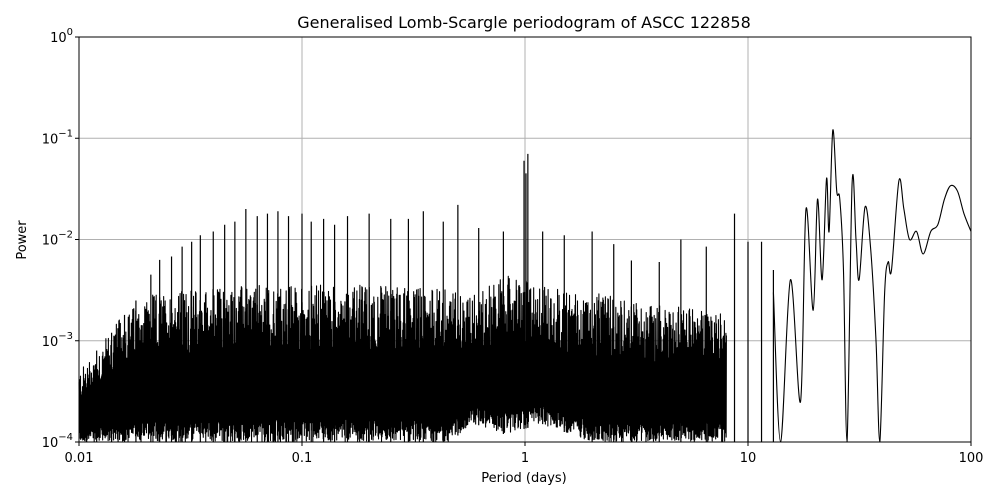 The image size is (1000, 500). Describe the element at coordinates (302, 458) in the screenshot. I see `x-tick-label: 0.1` at that location.